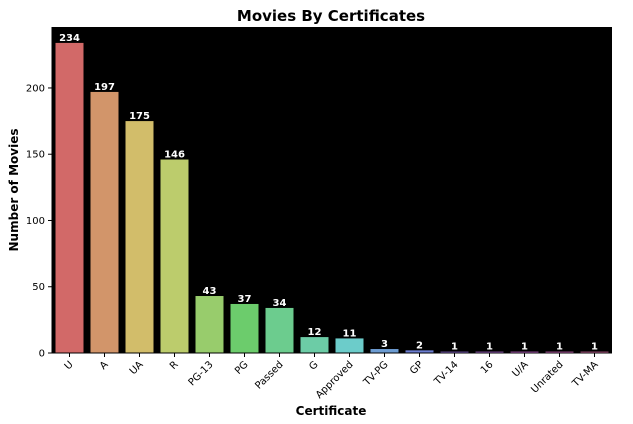  Describe the element at coordinates (69, 38) in the screenshot. I see `data-label: 234` at that location.